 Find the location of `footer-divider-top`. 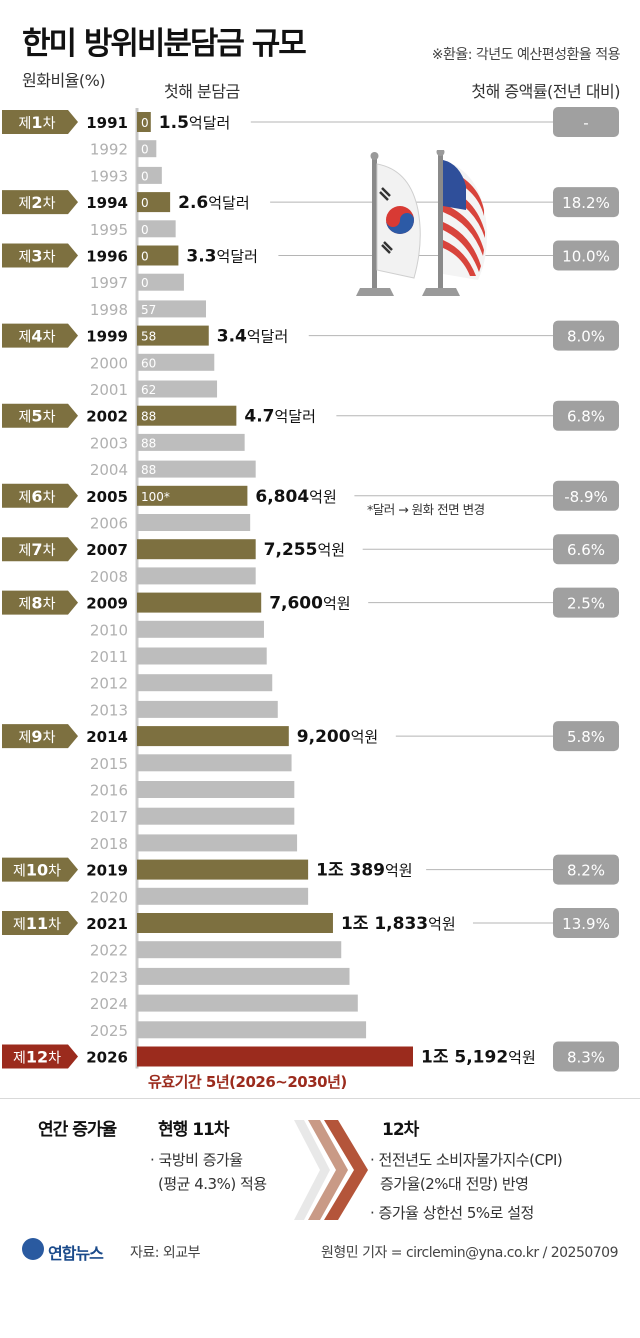

footer-divider-top is located at coordinates (320, 1098).